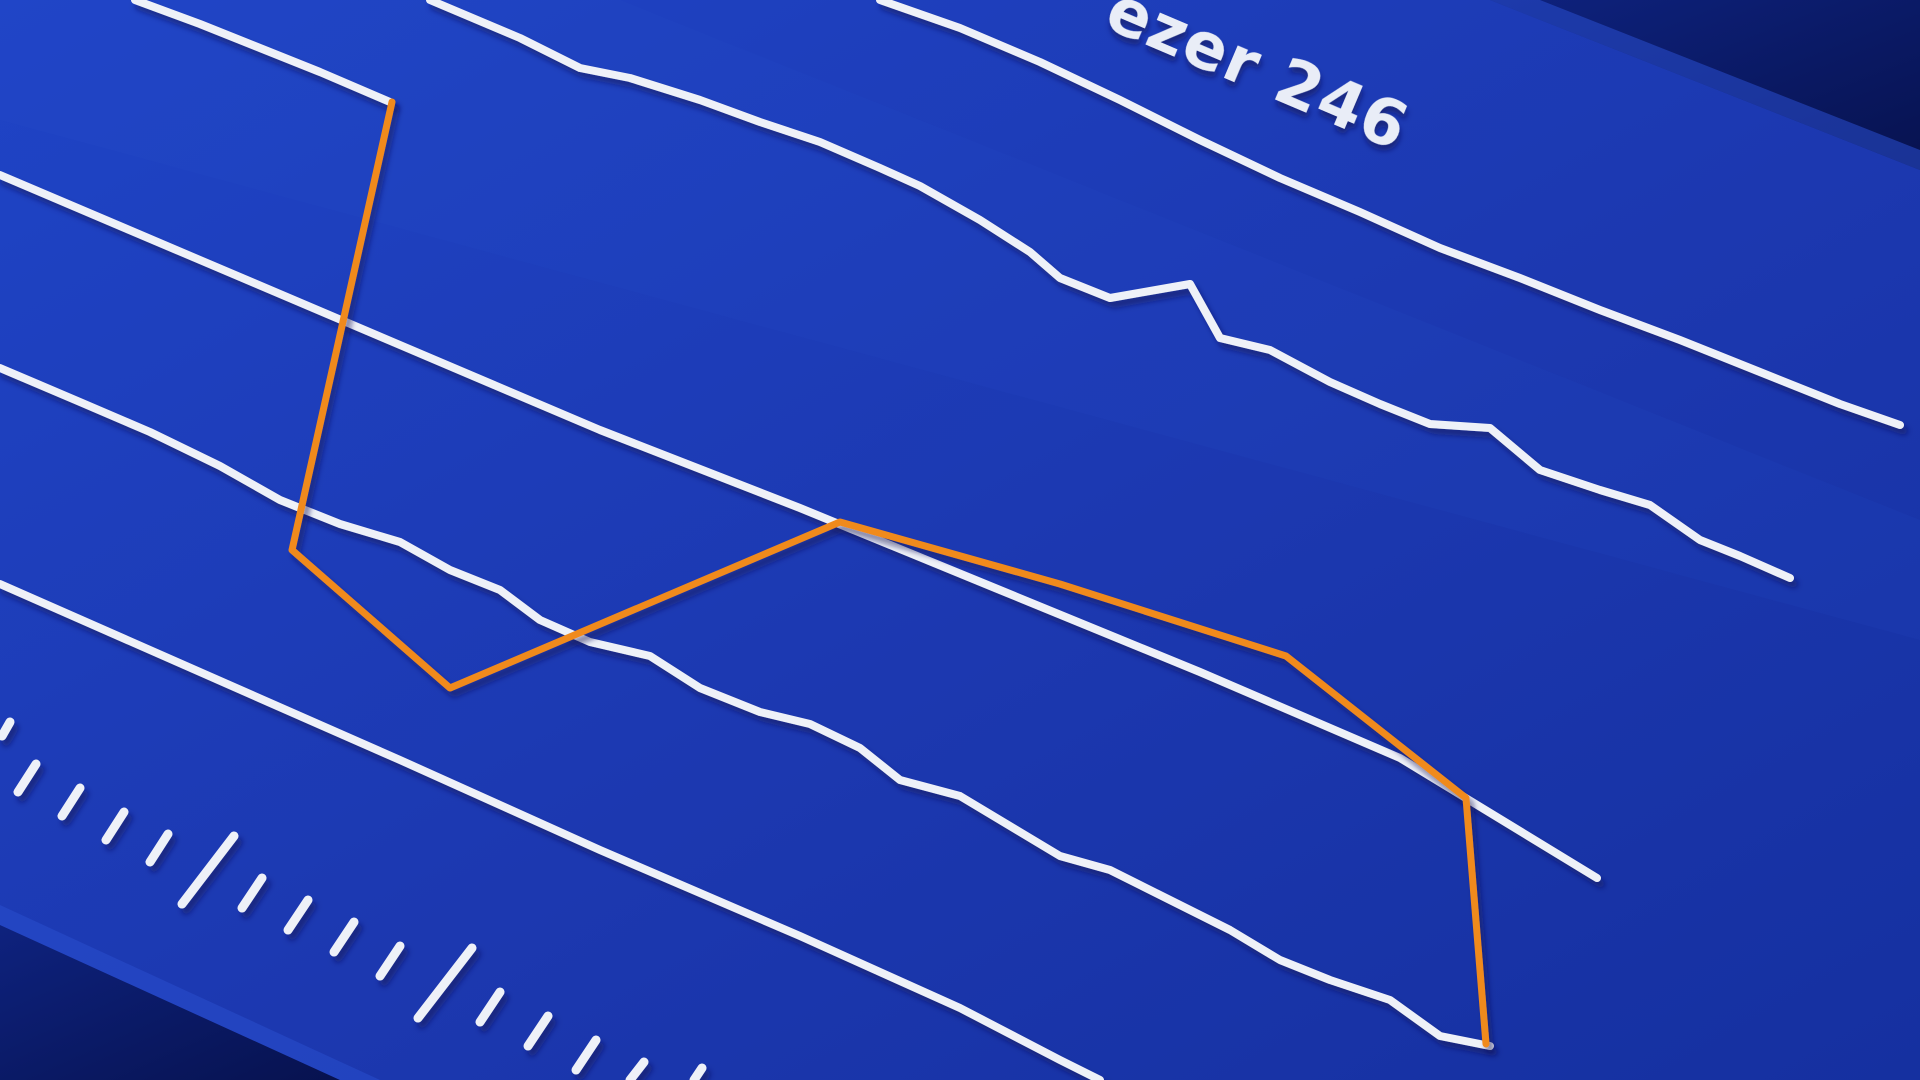  Describe the element at coordinates (353, 898) in the screenshot. I see `axis-ticks` at that location.